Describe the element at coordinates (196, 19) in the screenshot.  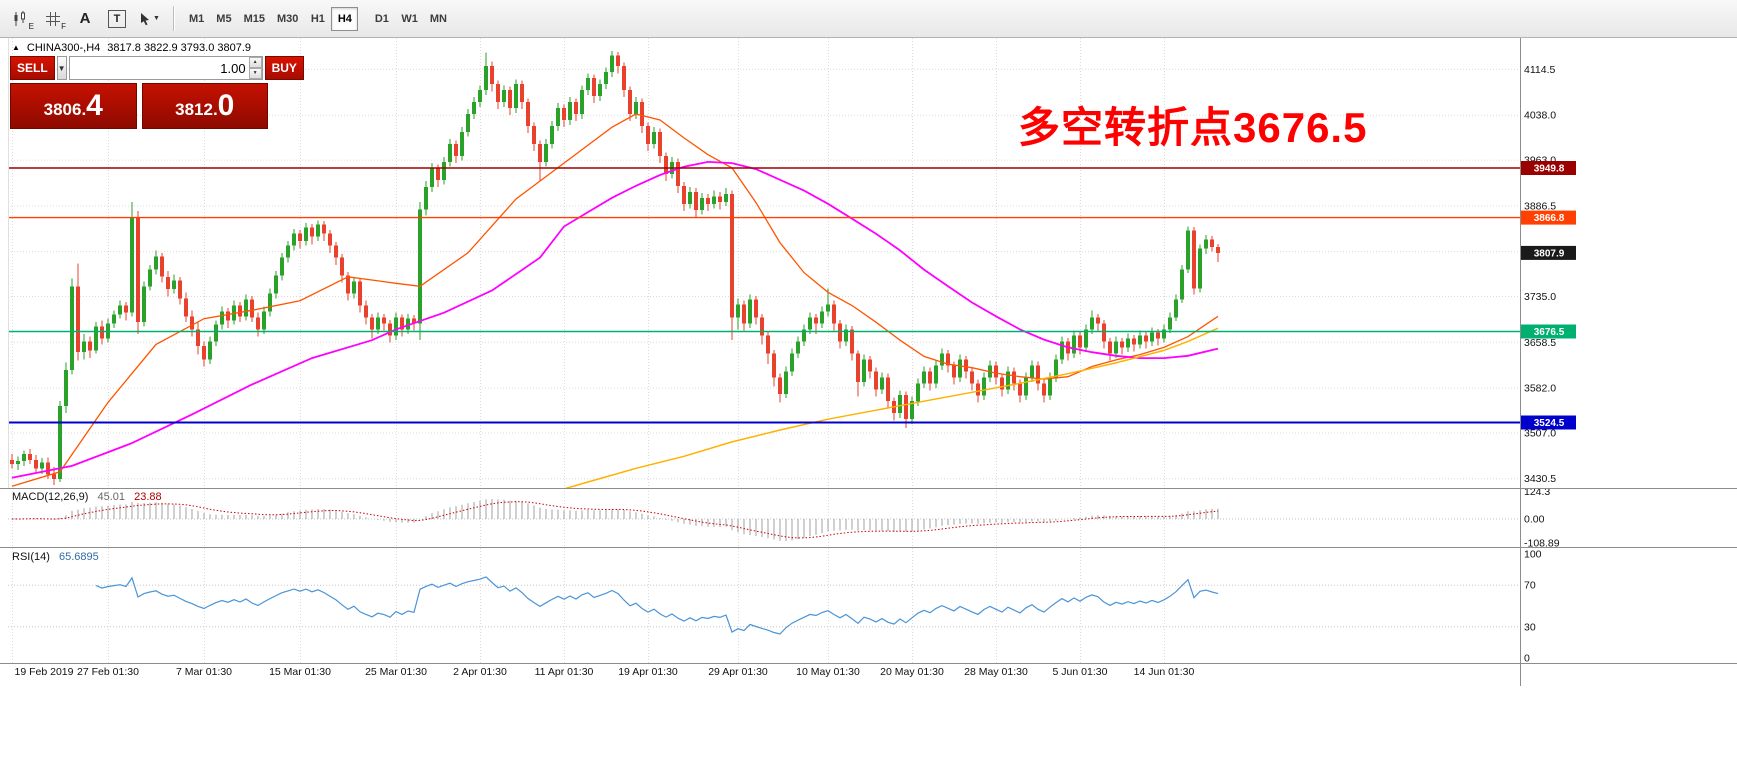
I see `timeframe-button-m1: M1` at that location.